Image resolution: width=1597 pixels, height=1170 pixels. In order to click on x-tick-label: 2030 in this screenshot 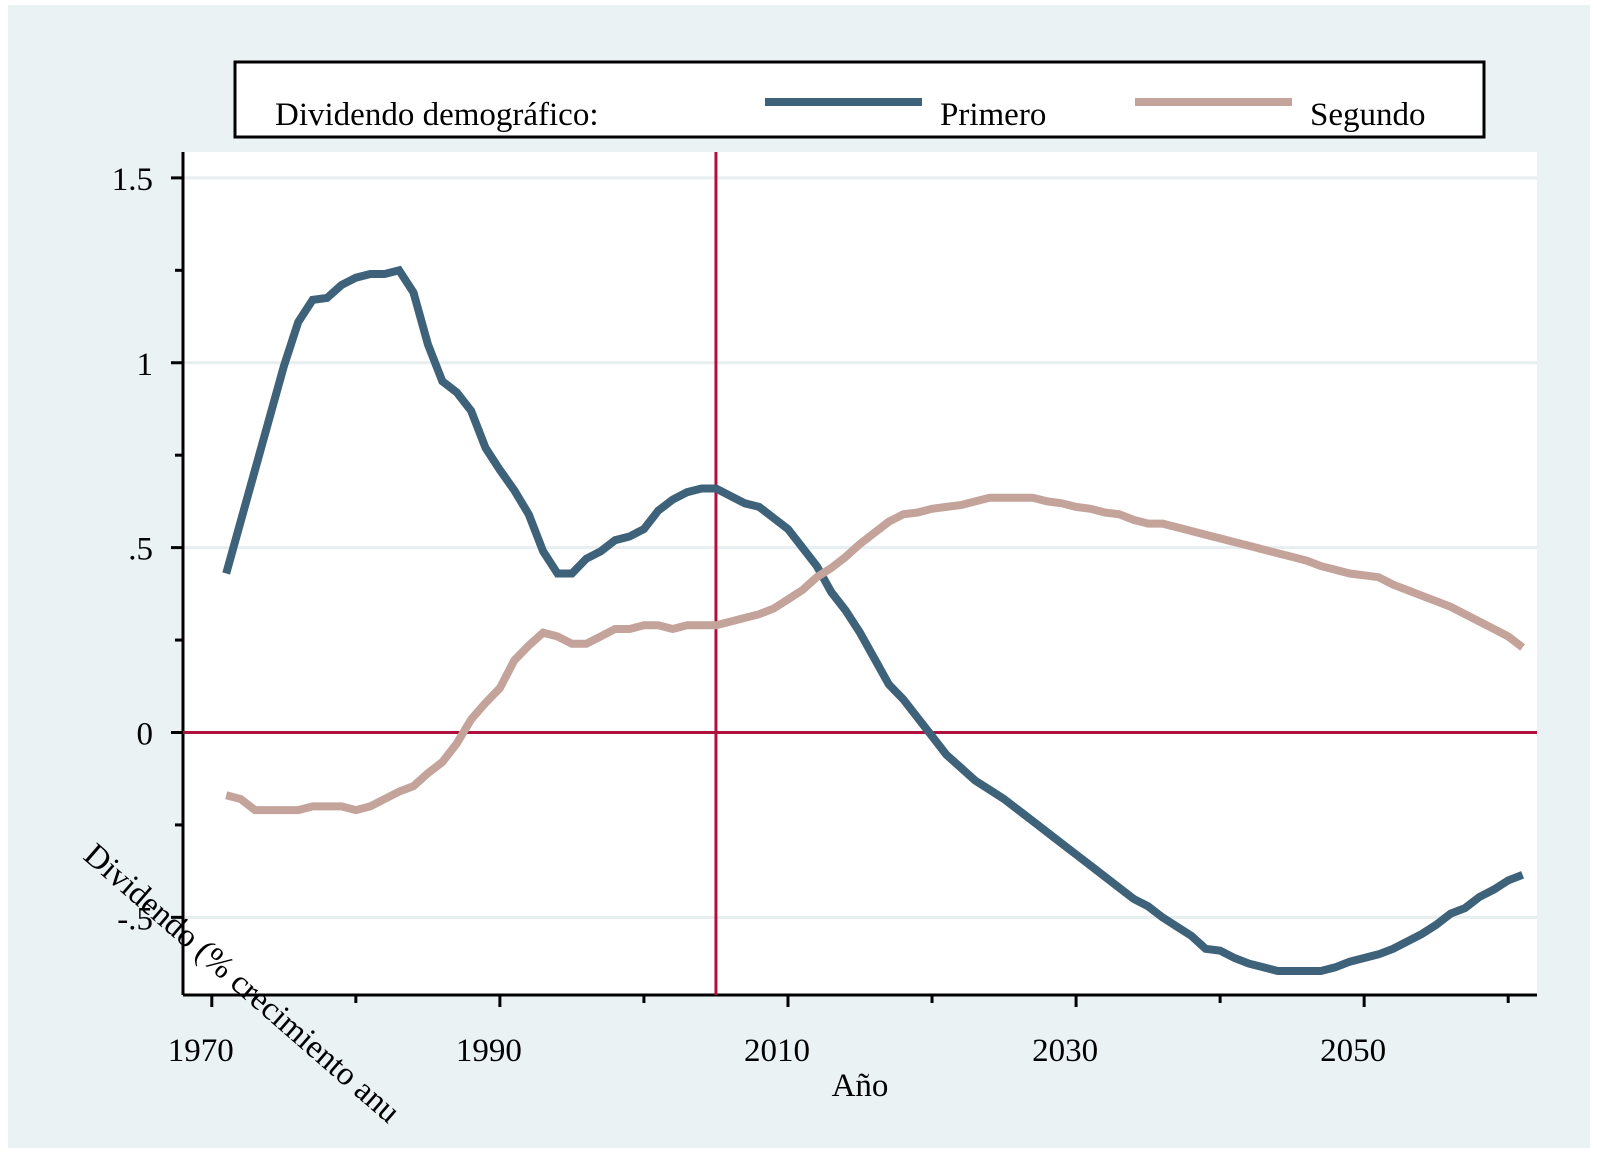, I will do `click(1065, 1051)`.